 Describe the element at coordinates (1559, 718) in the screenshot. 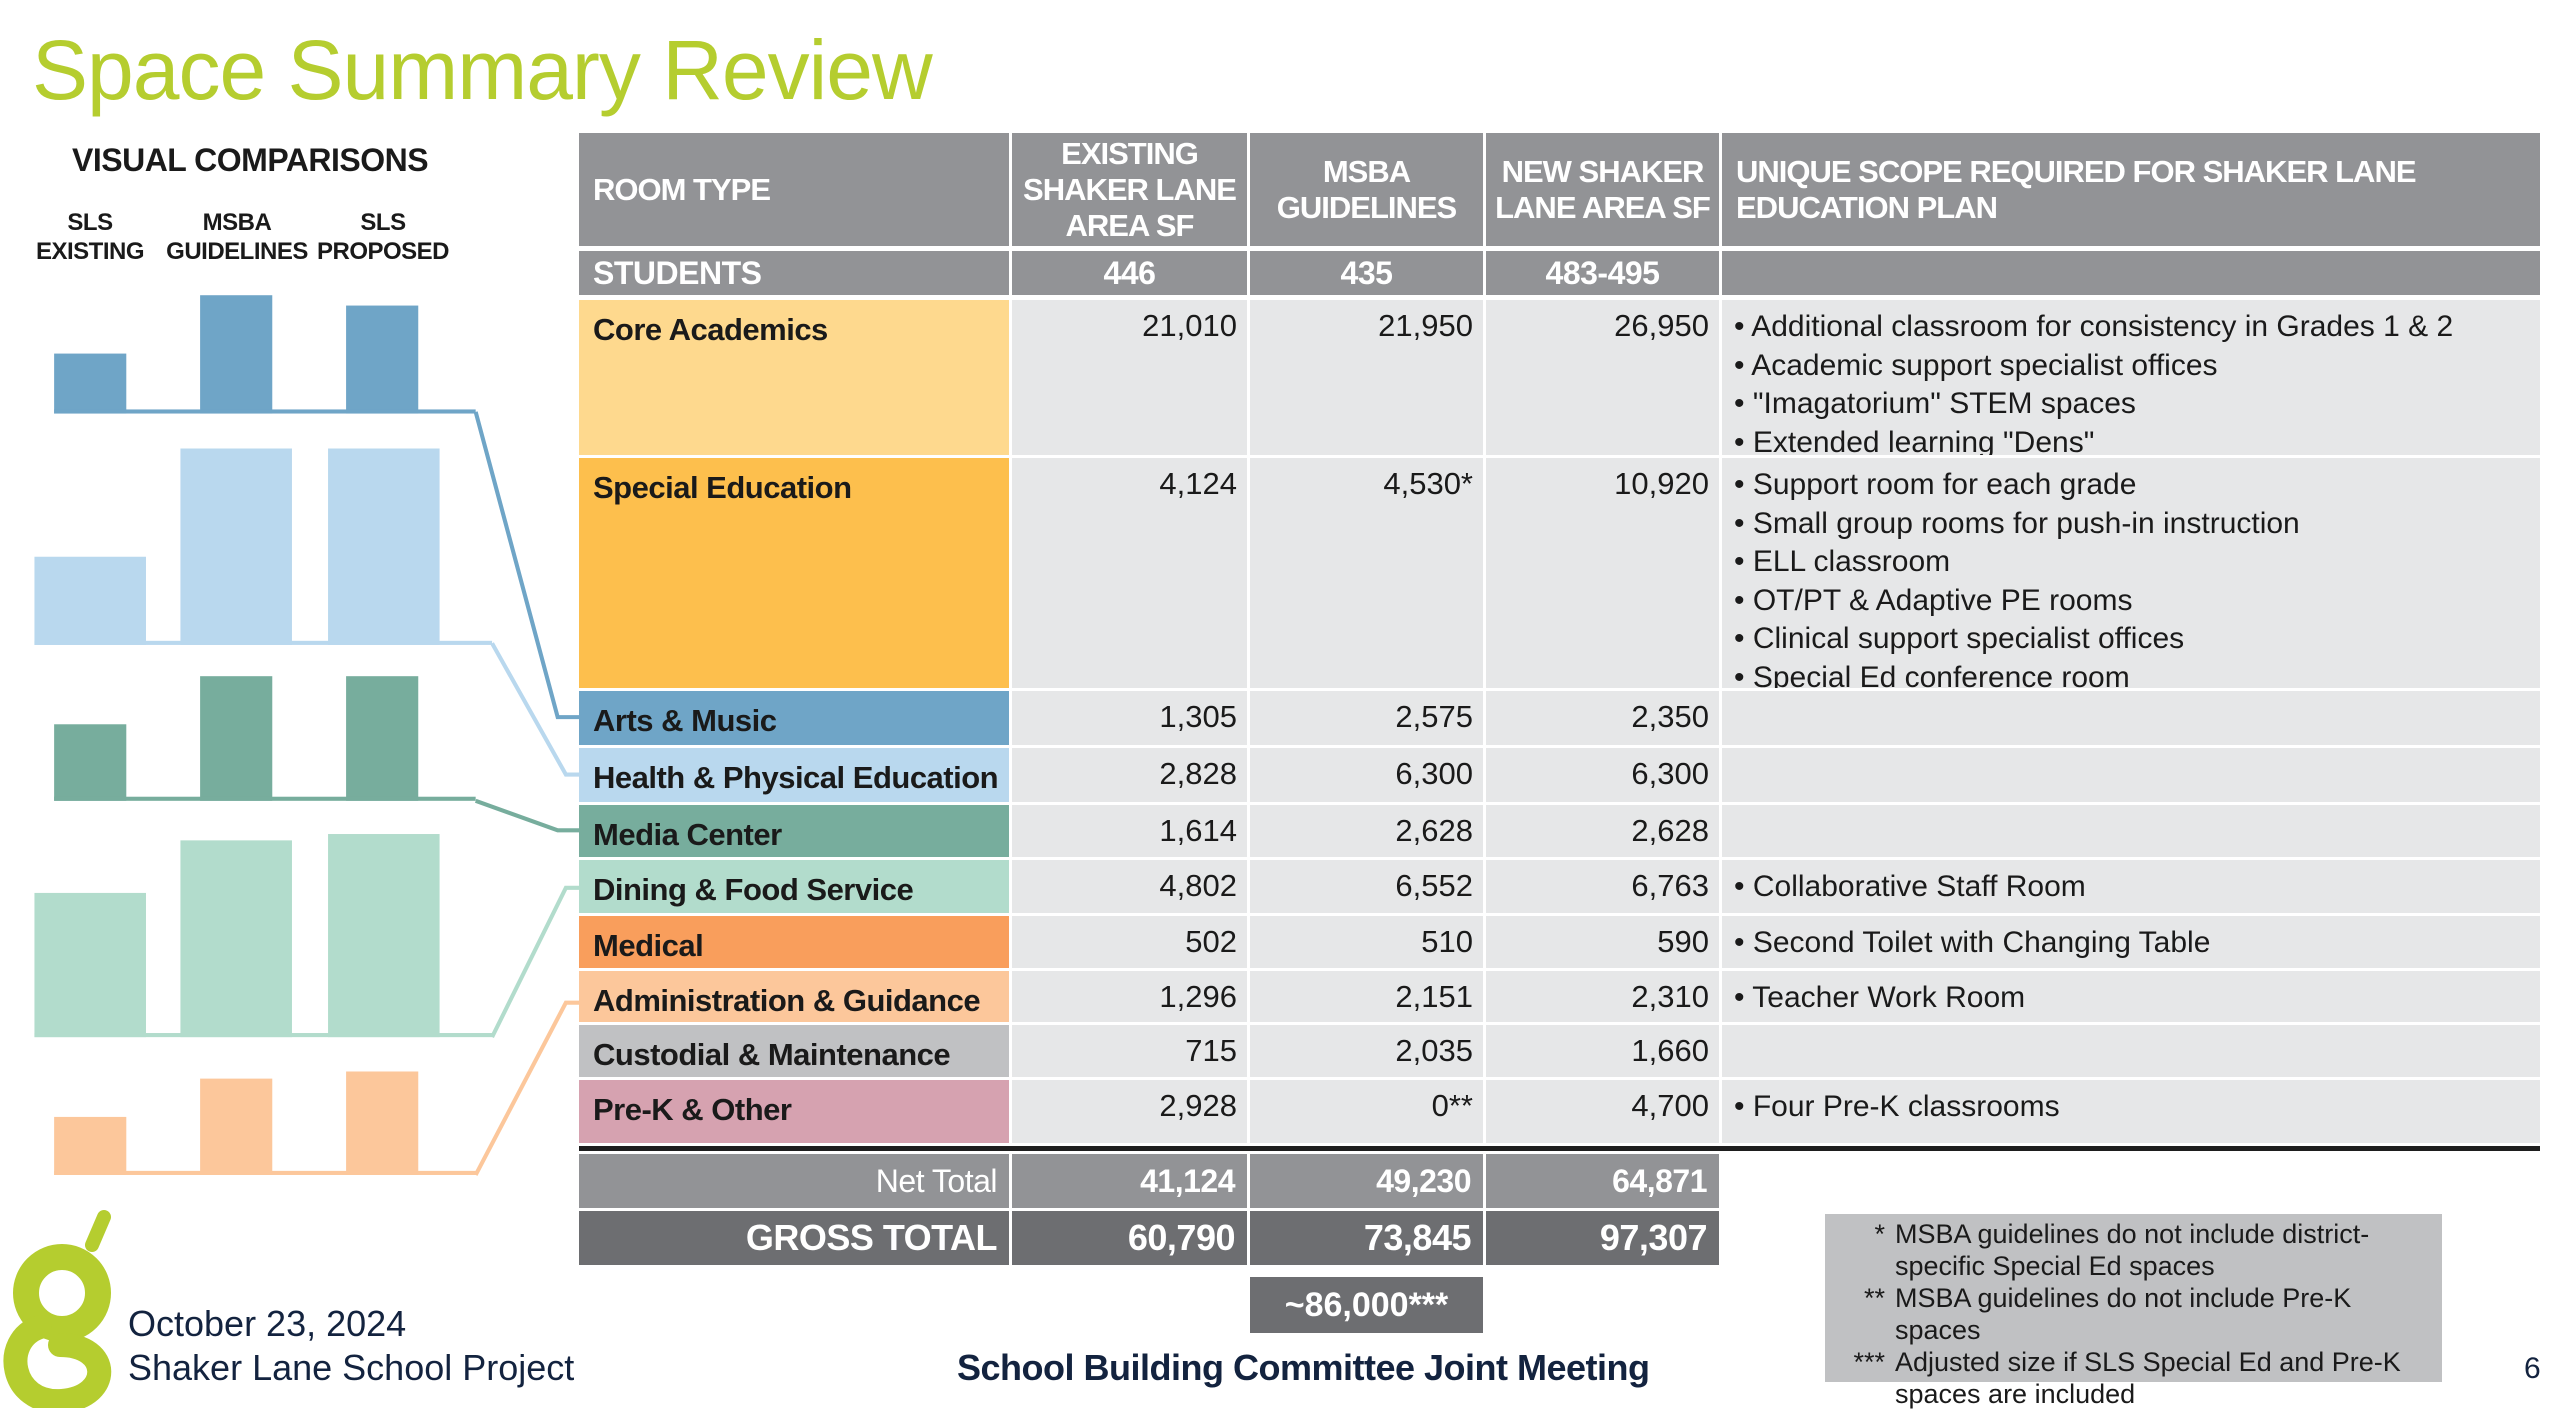

I see `table-row: Arts & Music 1,305 2,575 2,350` at that location.